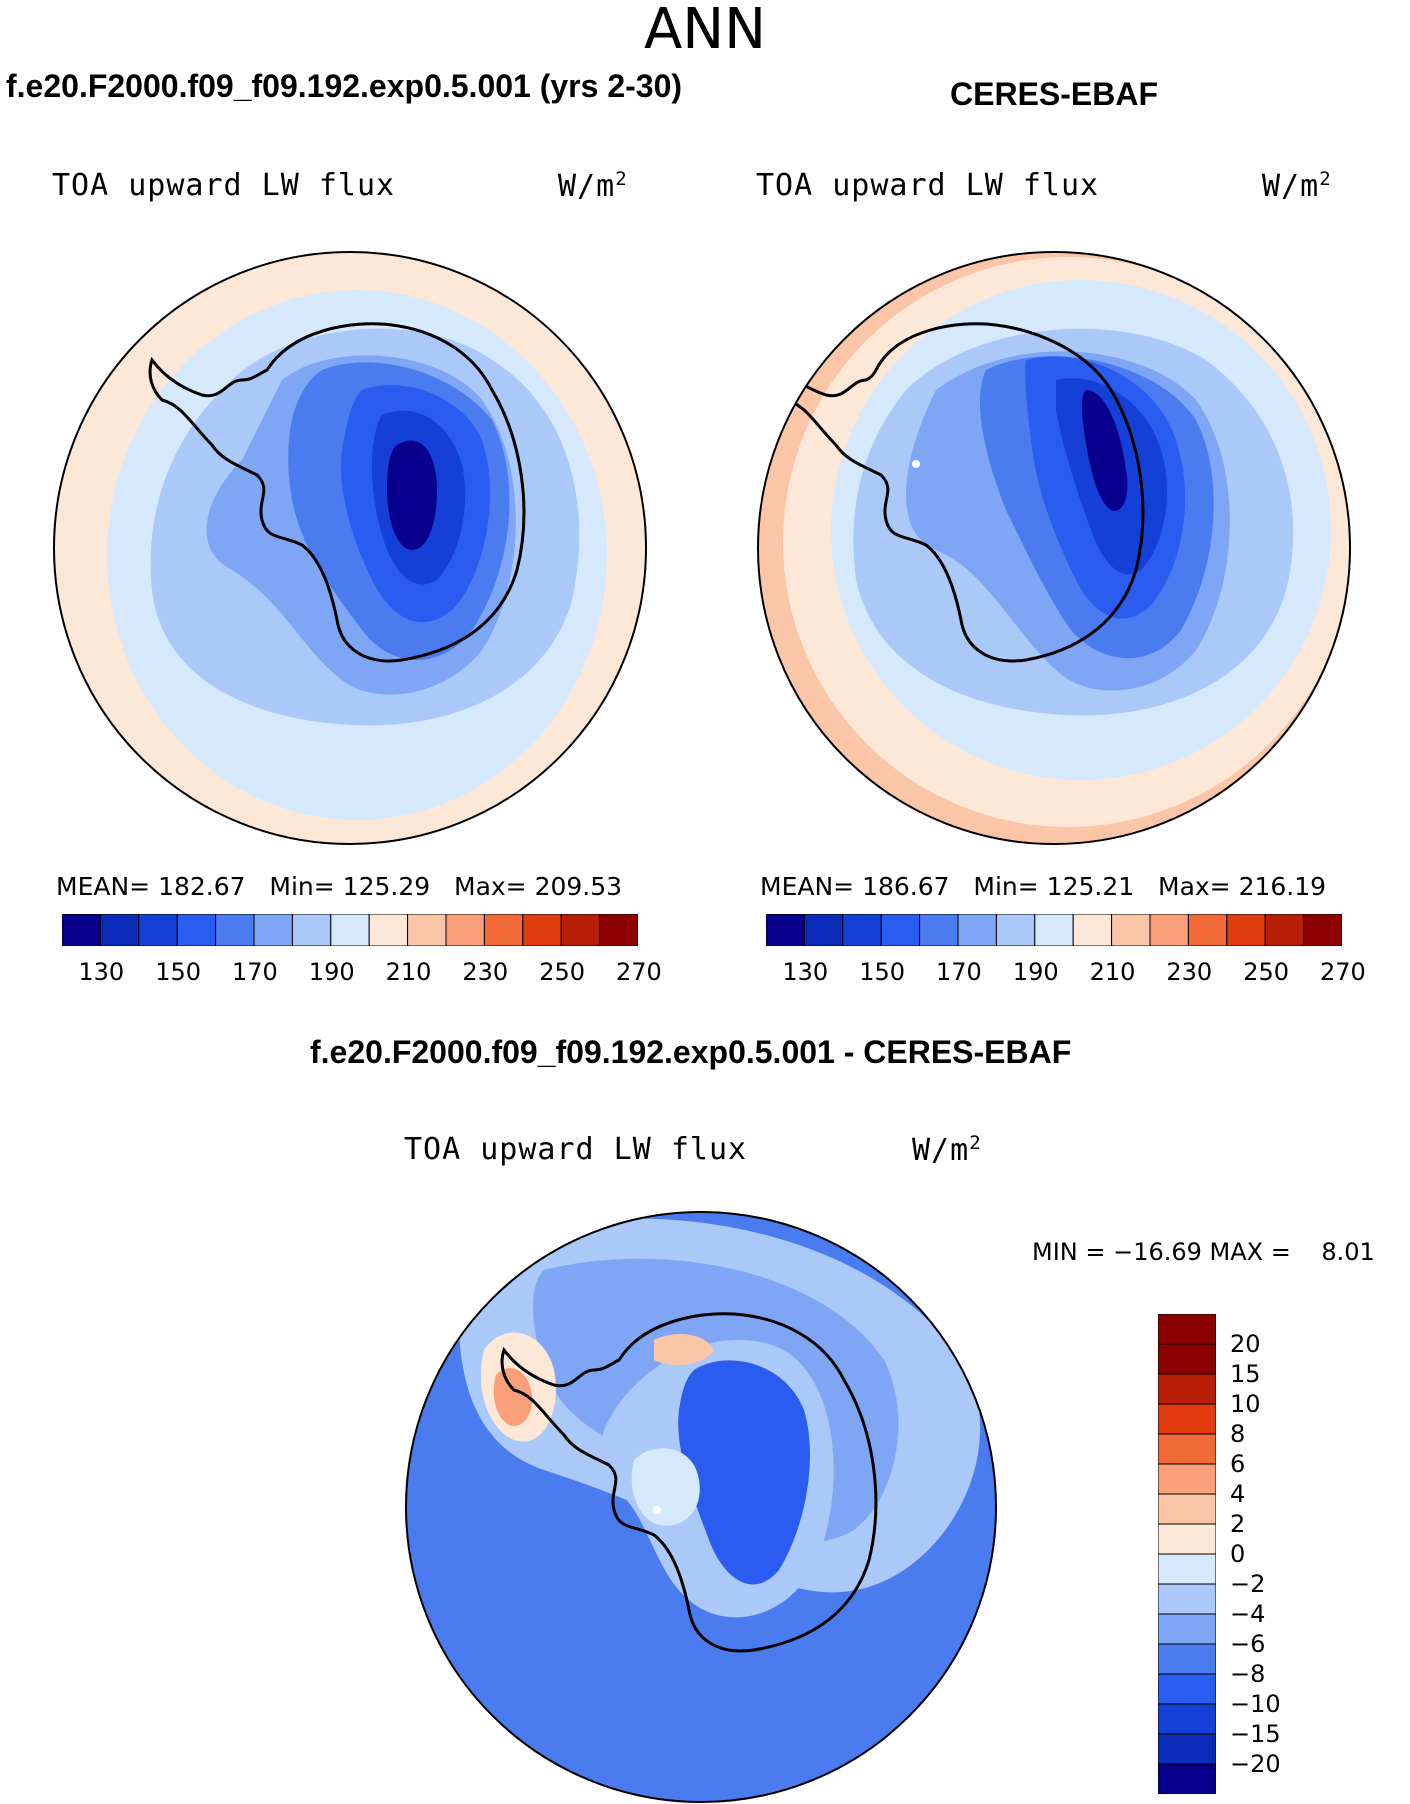  What do you see at coordinates (593, 186) in the screenshot?
I see `panel1-units: W/m2` at bounding box center [593, 186].